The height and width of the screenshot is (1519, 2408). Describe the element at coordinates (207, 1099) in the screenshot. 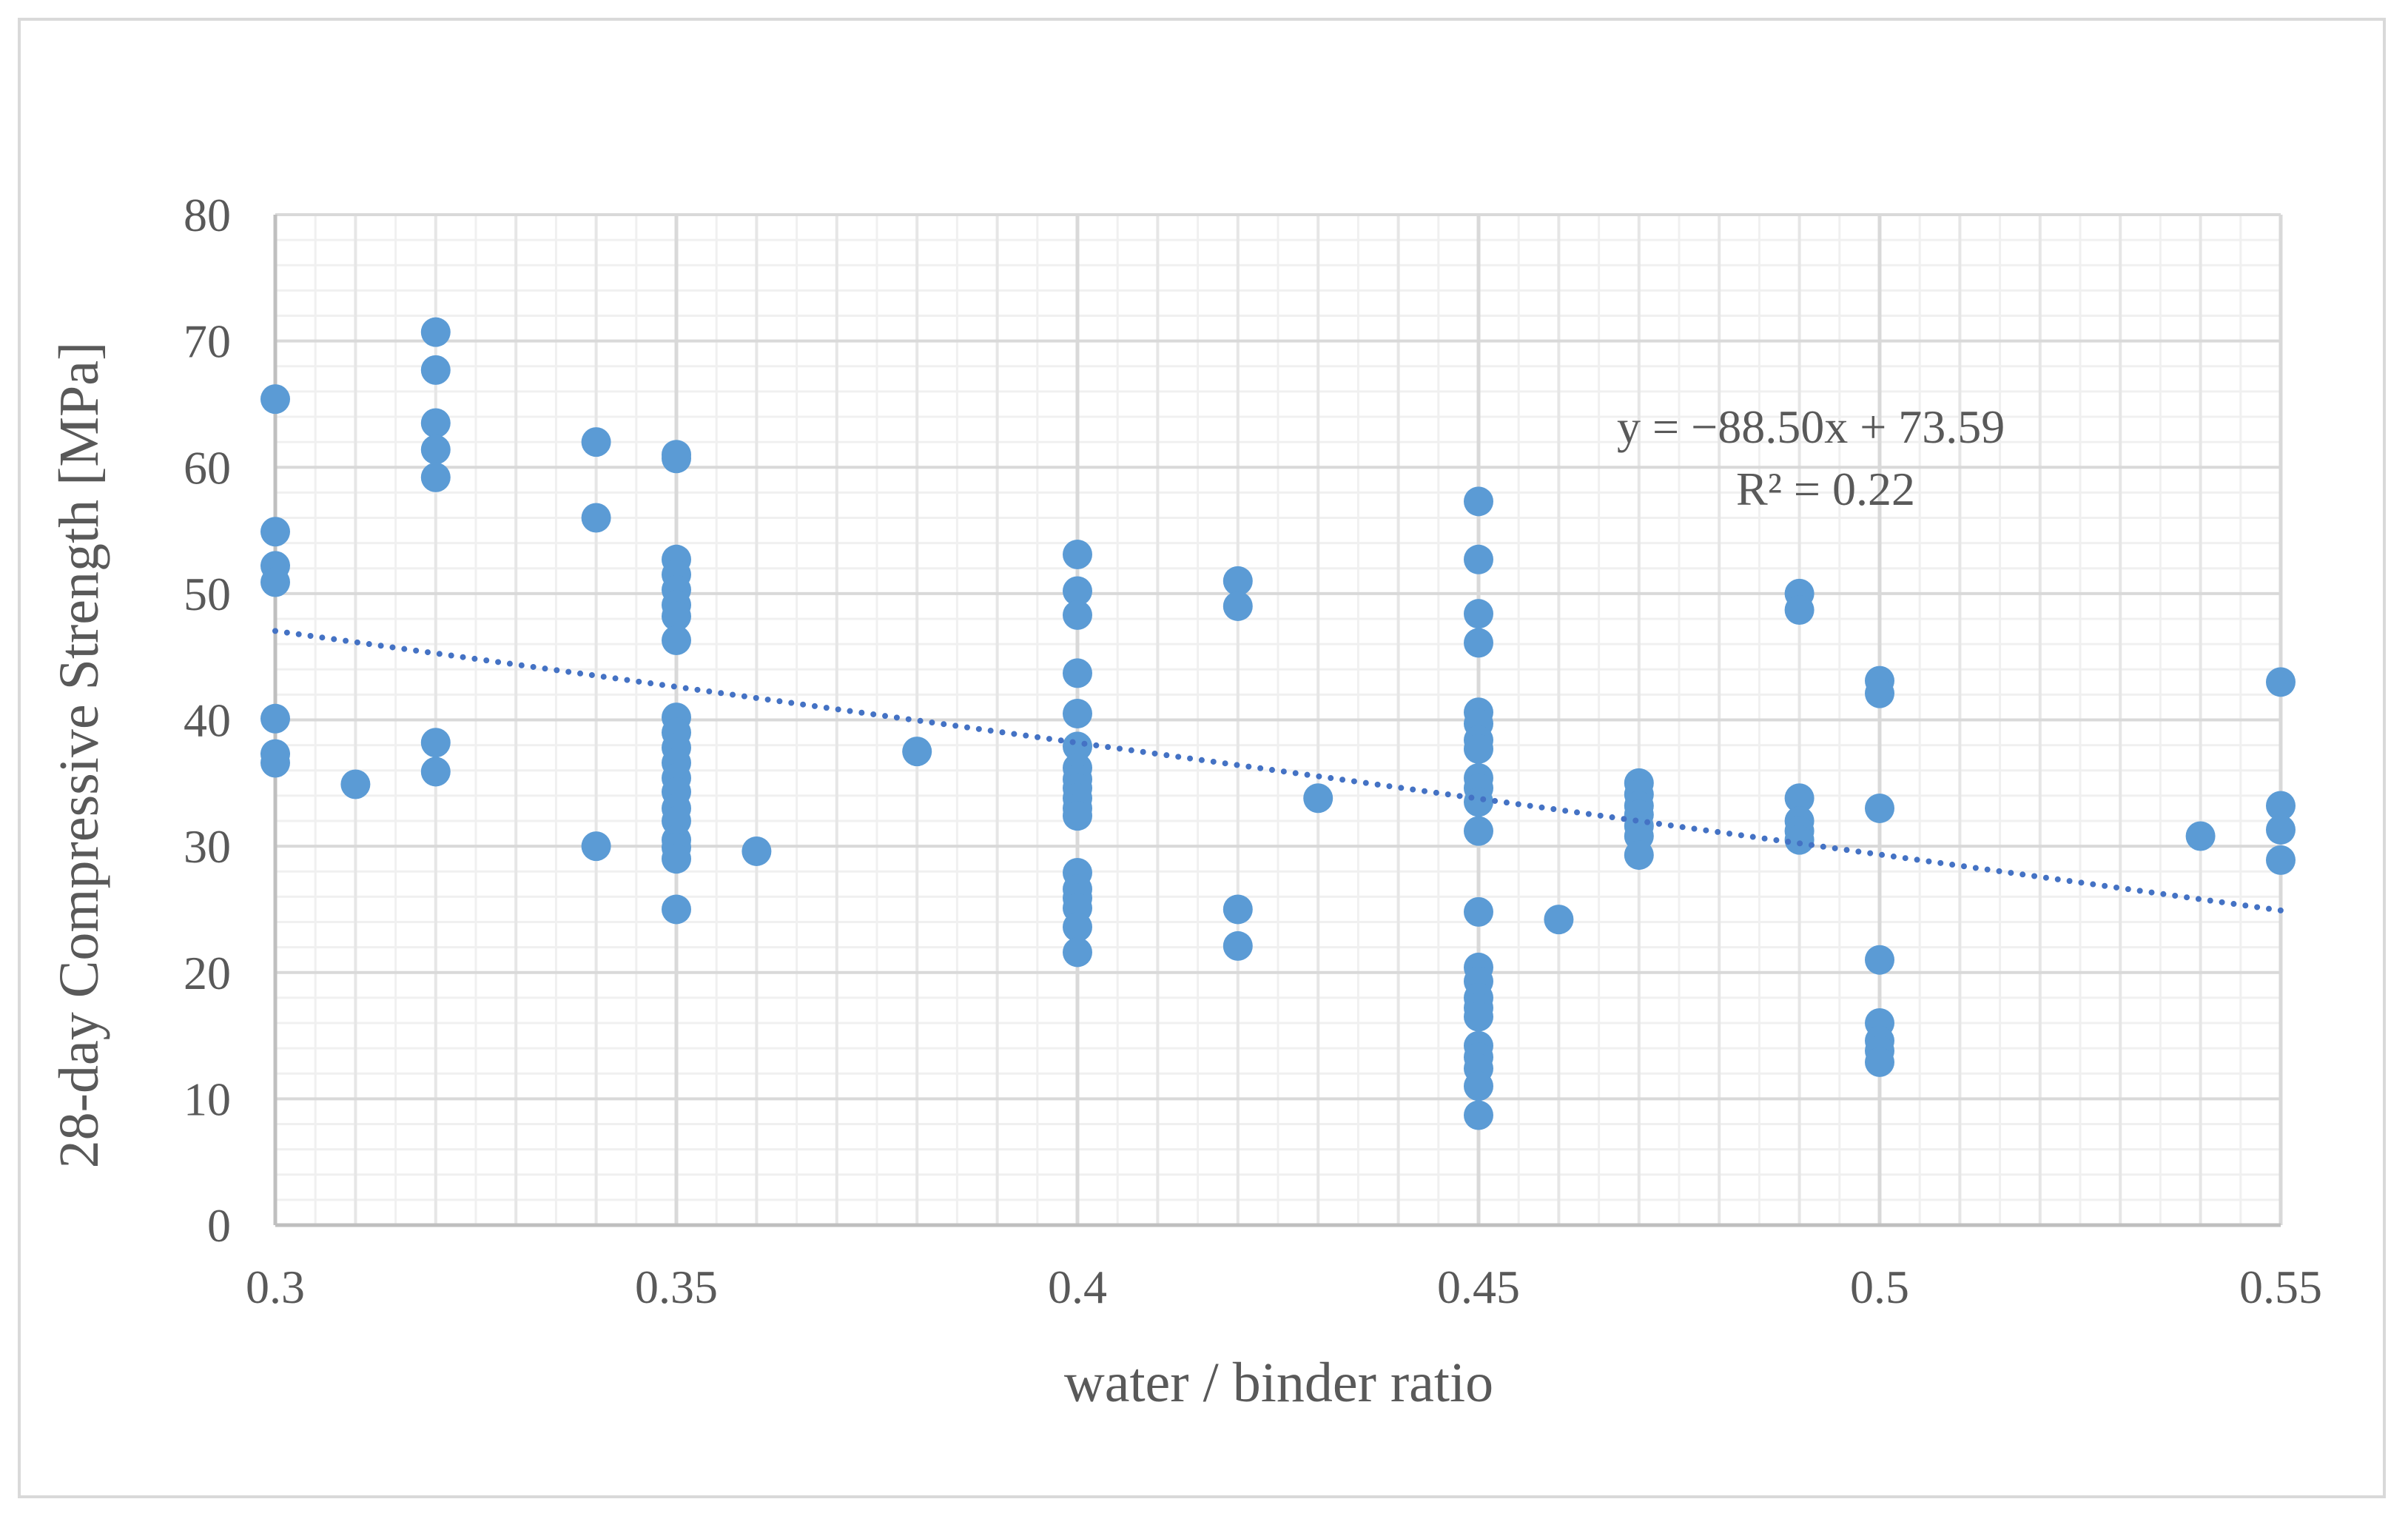

I see `y-tick-label: 10` at that location.